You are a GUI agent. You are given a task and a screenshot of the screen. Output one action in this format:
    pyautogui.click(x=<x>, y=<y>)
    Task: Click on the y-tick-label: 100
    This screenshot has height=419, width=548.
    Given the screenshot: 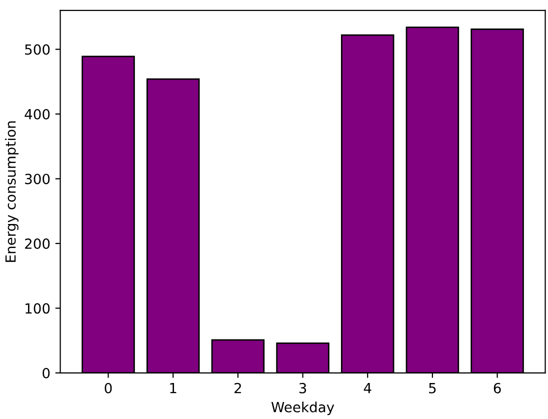 What is the action you would take?
    pyautogui.click(x=38, y=308)
    